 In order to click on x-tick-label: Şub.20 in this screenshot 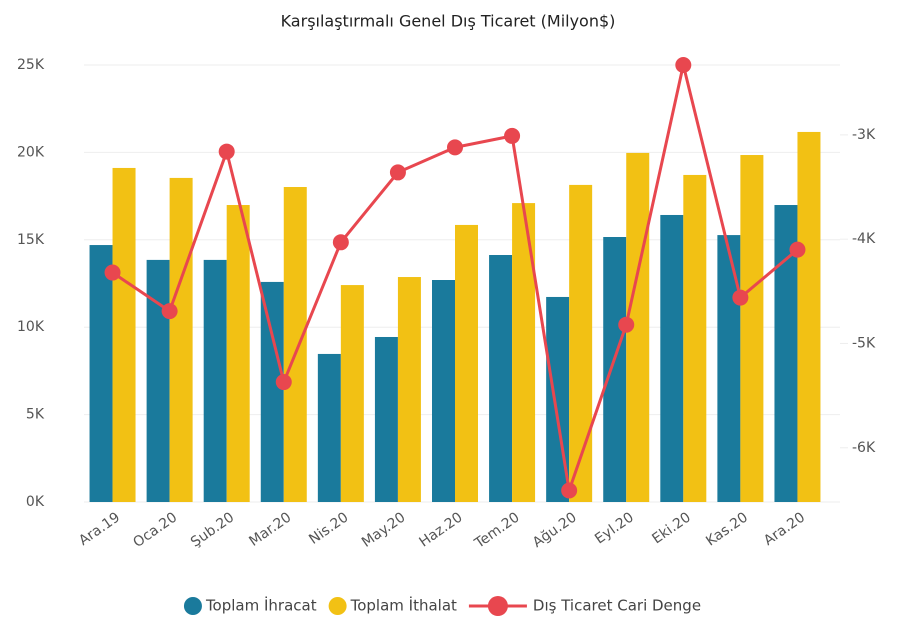, I will do `click(212, 529)`.